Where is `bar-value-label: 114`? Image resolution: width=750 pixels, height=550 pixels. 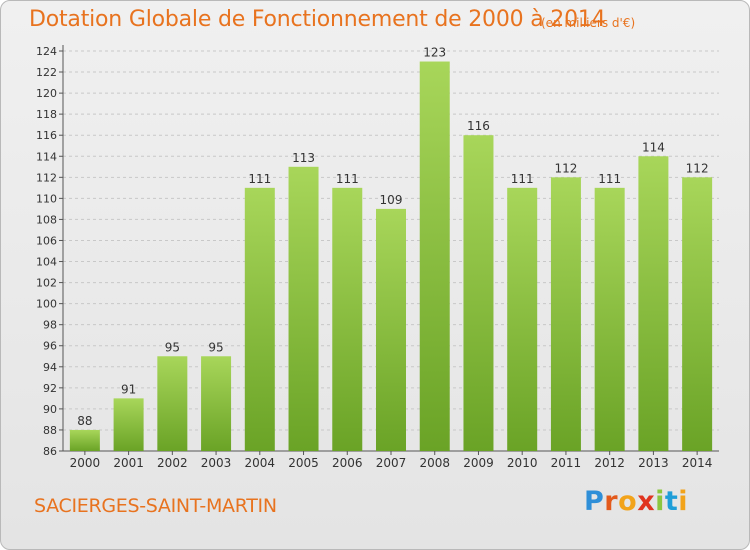 bar-value-label: 114 is located at coordinates (653, 147).